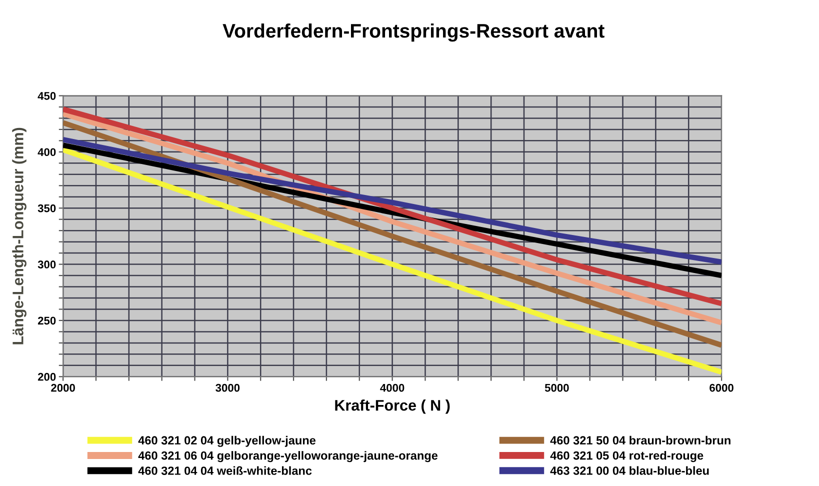 The width and height of the screenshot is (819, 486). What do you see at coordinates (47, 96) in the screenshot?
I see `y-tick-label: 450` at bounding box center [47, 96].